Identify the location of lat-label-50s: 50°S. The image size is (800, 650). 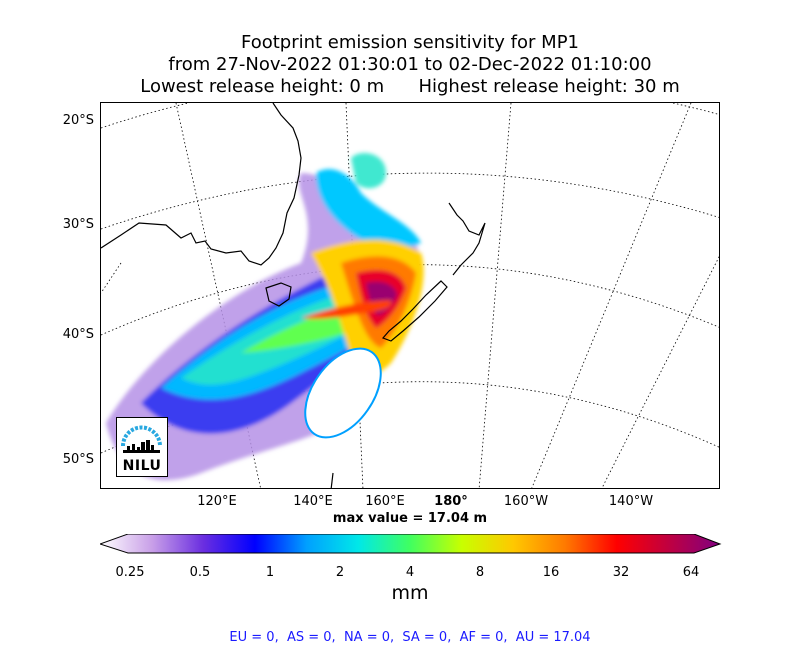
(78, 459).